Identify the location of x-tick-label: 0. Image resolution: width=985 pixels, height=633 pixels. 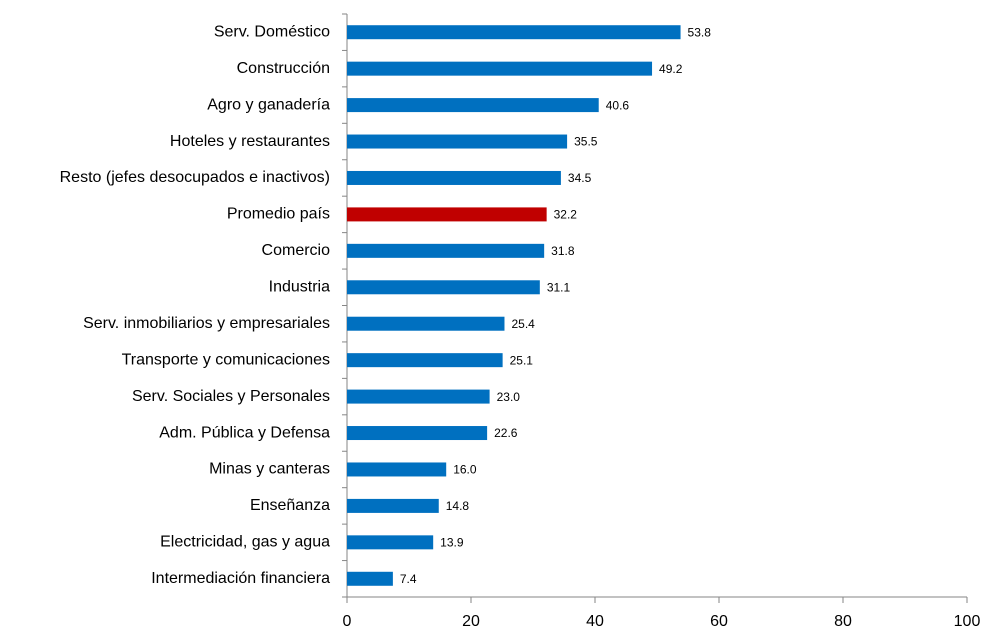
(347, 621).